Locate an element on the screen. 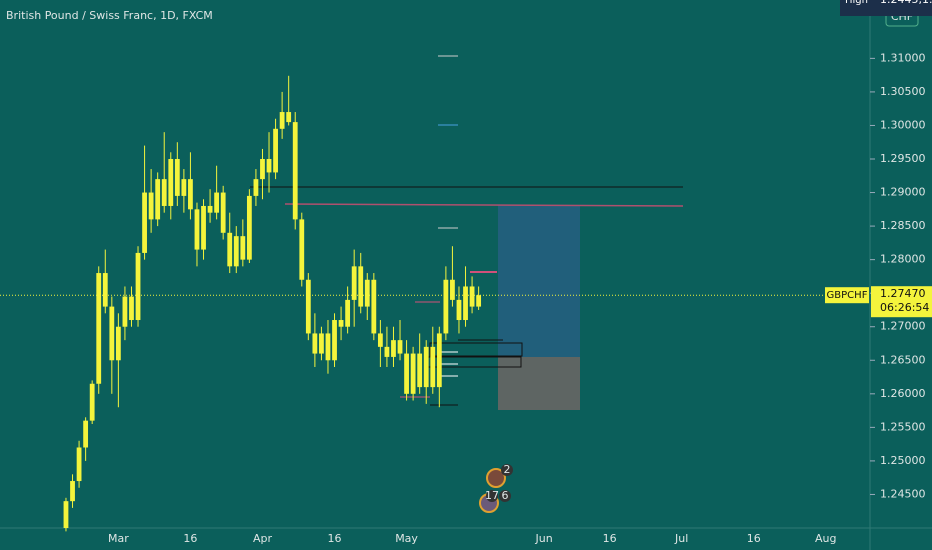 This screenshot has height=550, width=932. x-tick-label: May is located at coordinates (406, 538).